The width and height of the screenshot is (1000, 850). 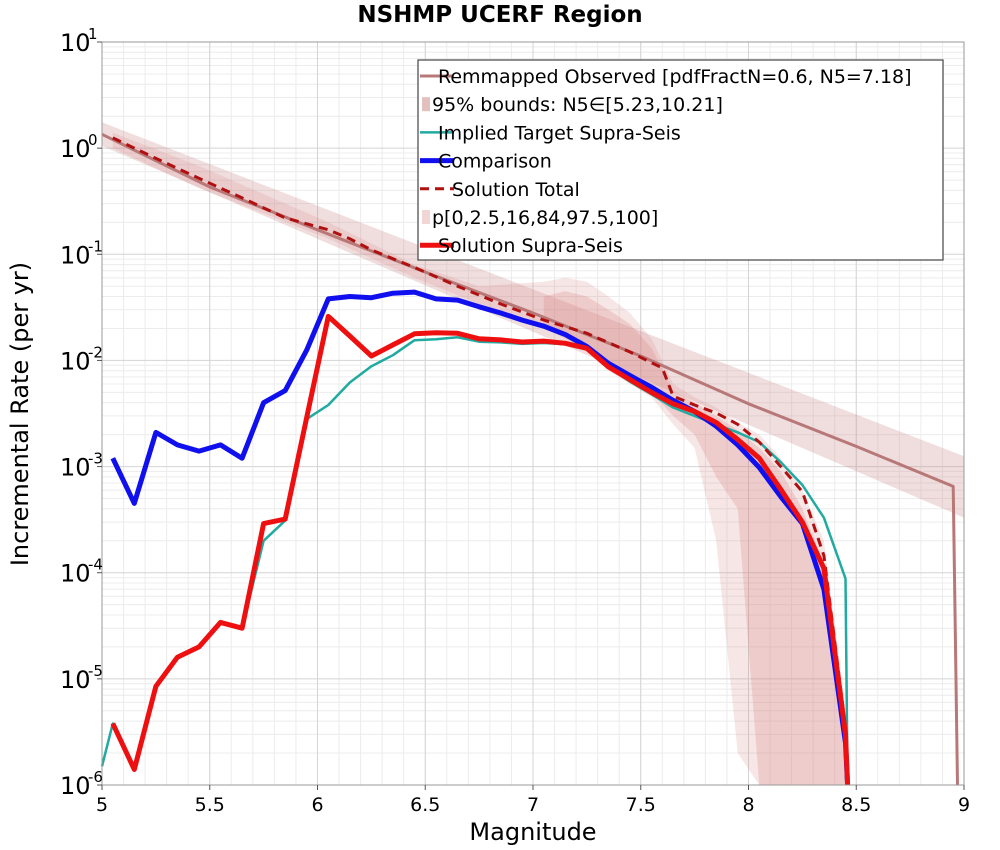 I want to click on legend-label: Comparison, so click(x=495, y=162).